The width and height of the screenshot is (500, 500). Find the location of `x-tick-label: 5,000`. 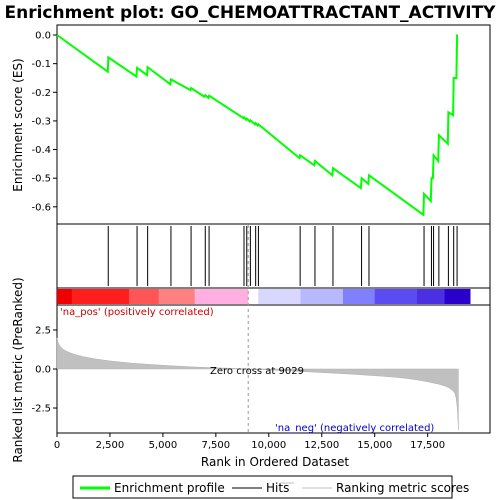

x-tick-label: 5,000 is located at coordinates (163, 445).